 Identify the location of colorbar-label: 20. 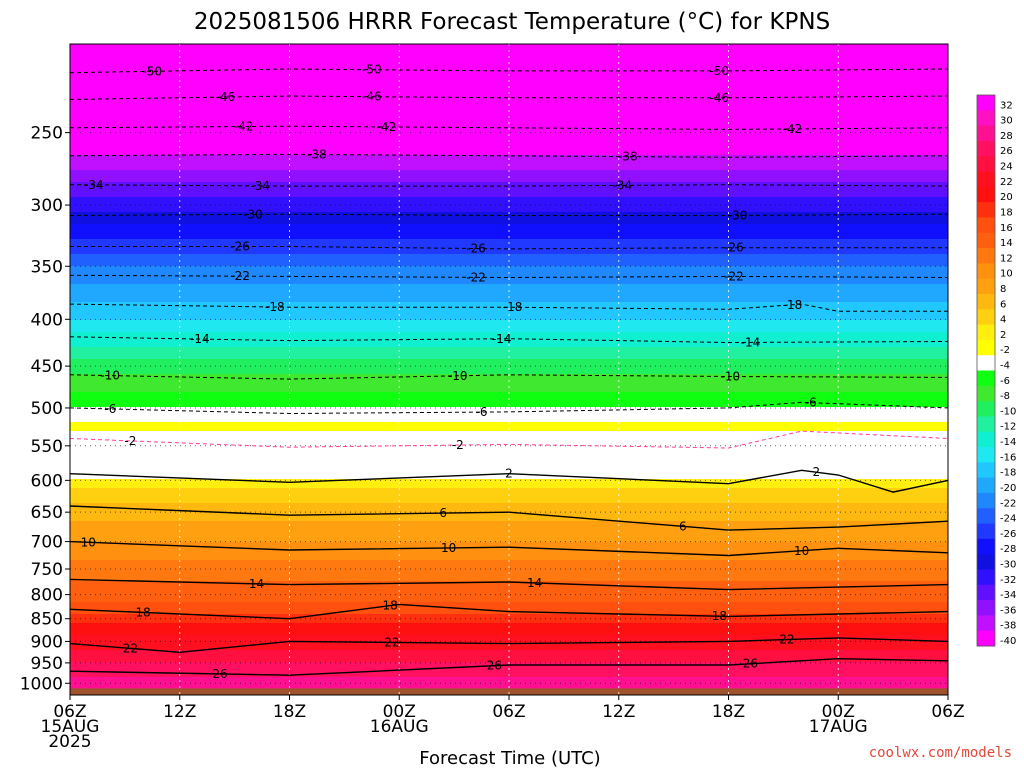
(1006, 197).